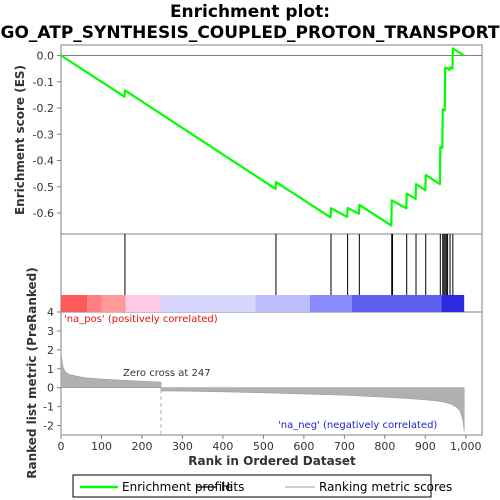 Image resolution: width=500 pixels, height=500 pixels. Describe the element at coordinates (101, 446) in the screenshot. I see `x-tick-label: 100` at that location.